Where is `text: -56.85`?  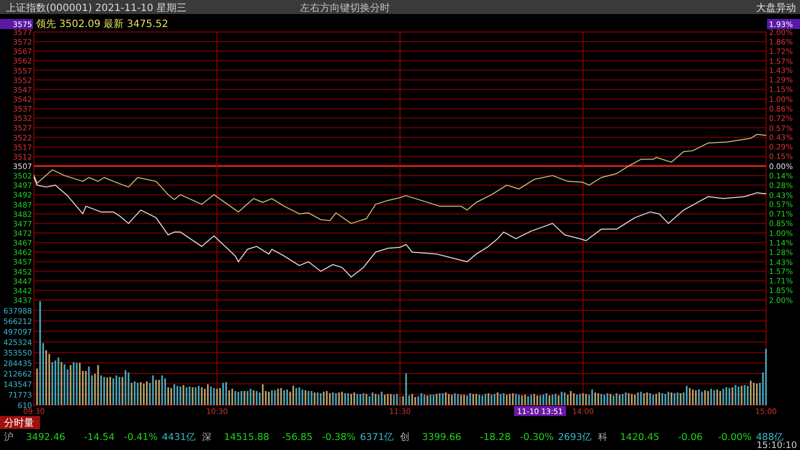
text: -56.85 is located at coordinates (297, 437).